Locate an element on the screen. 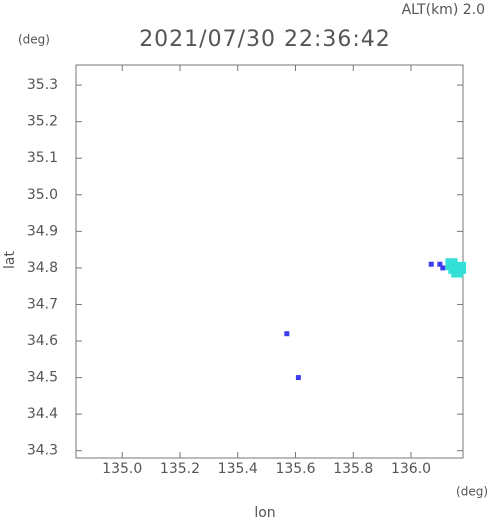  altitude-label: ALT(km) 2.0 is located at coordinates (443, 10).